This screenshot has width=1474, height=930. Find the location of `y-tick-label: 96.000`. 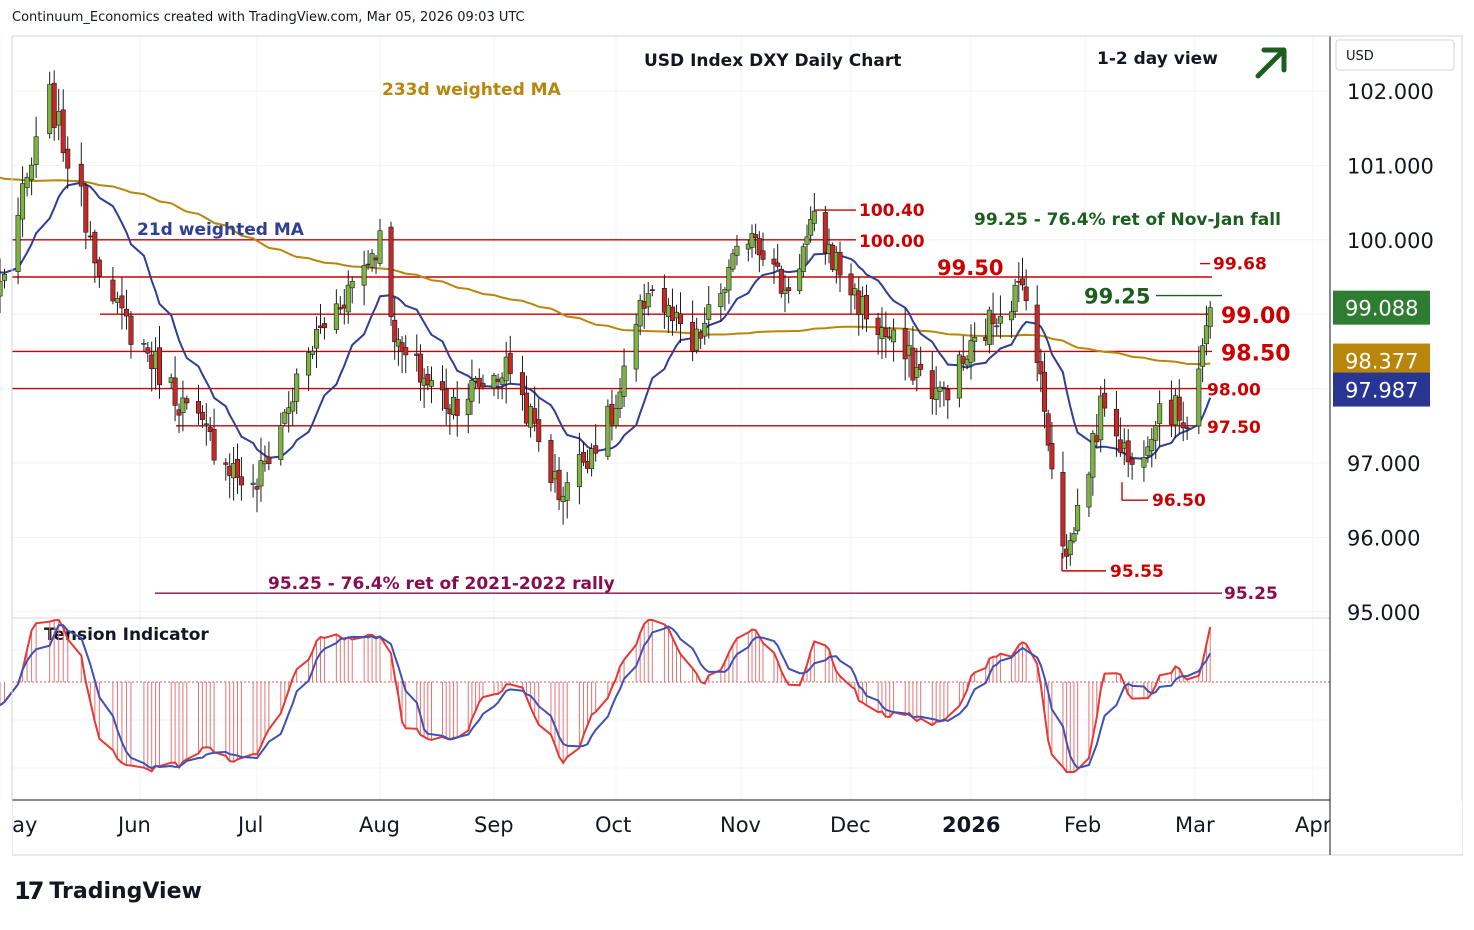

y-tick-label: 96.000 is located at coordinates (1383, 538).